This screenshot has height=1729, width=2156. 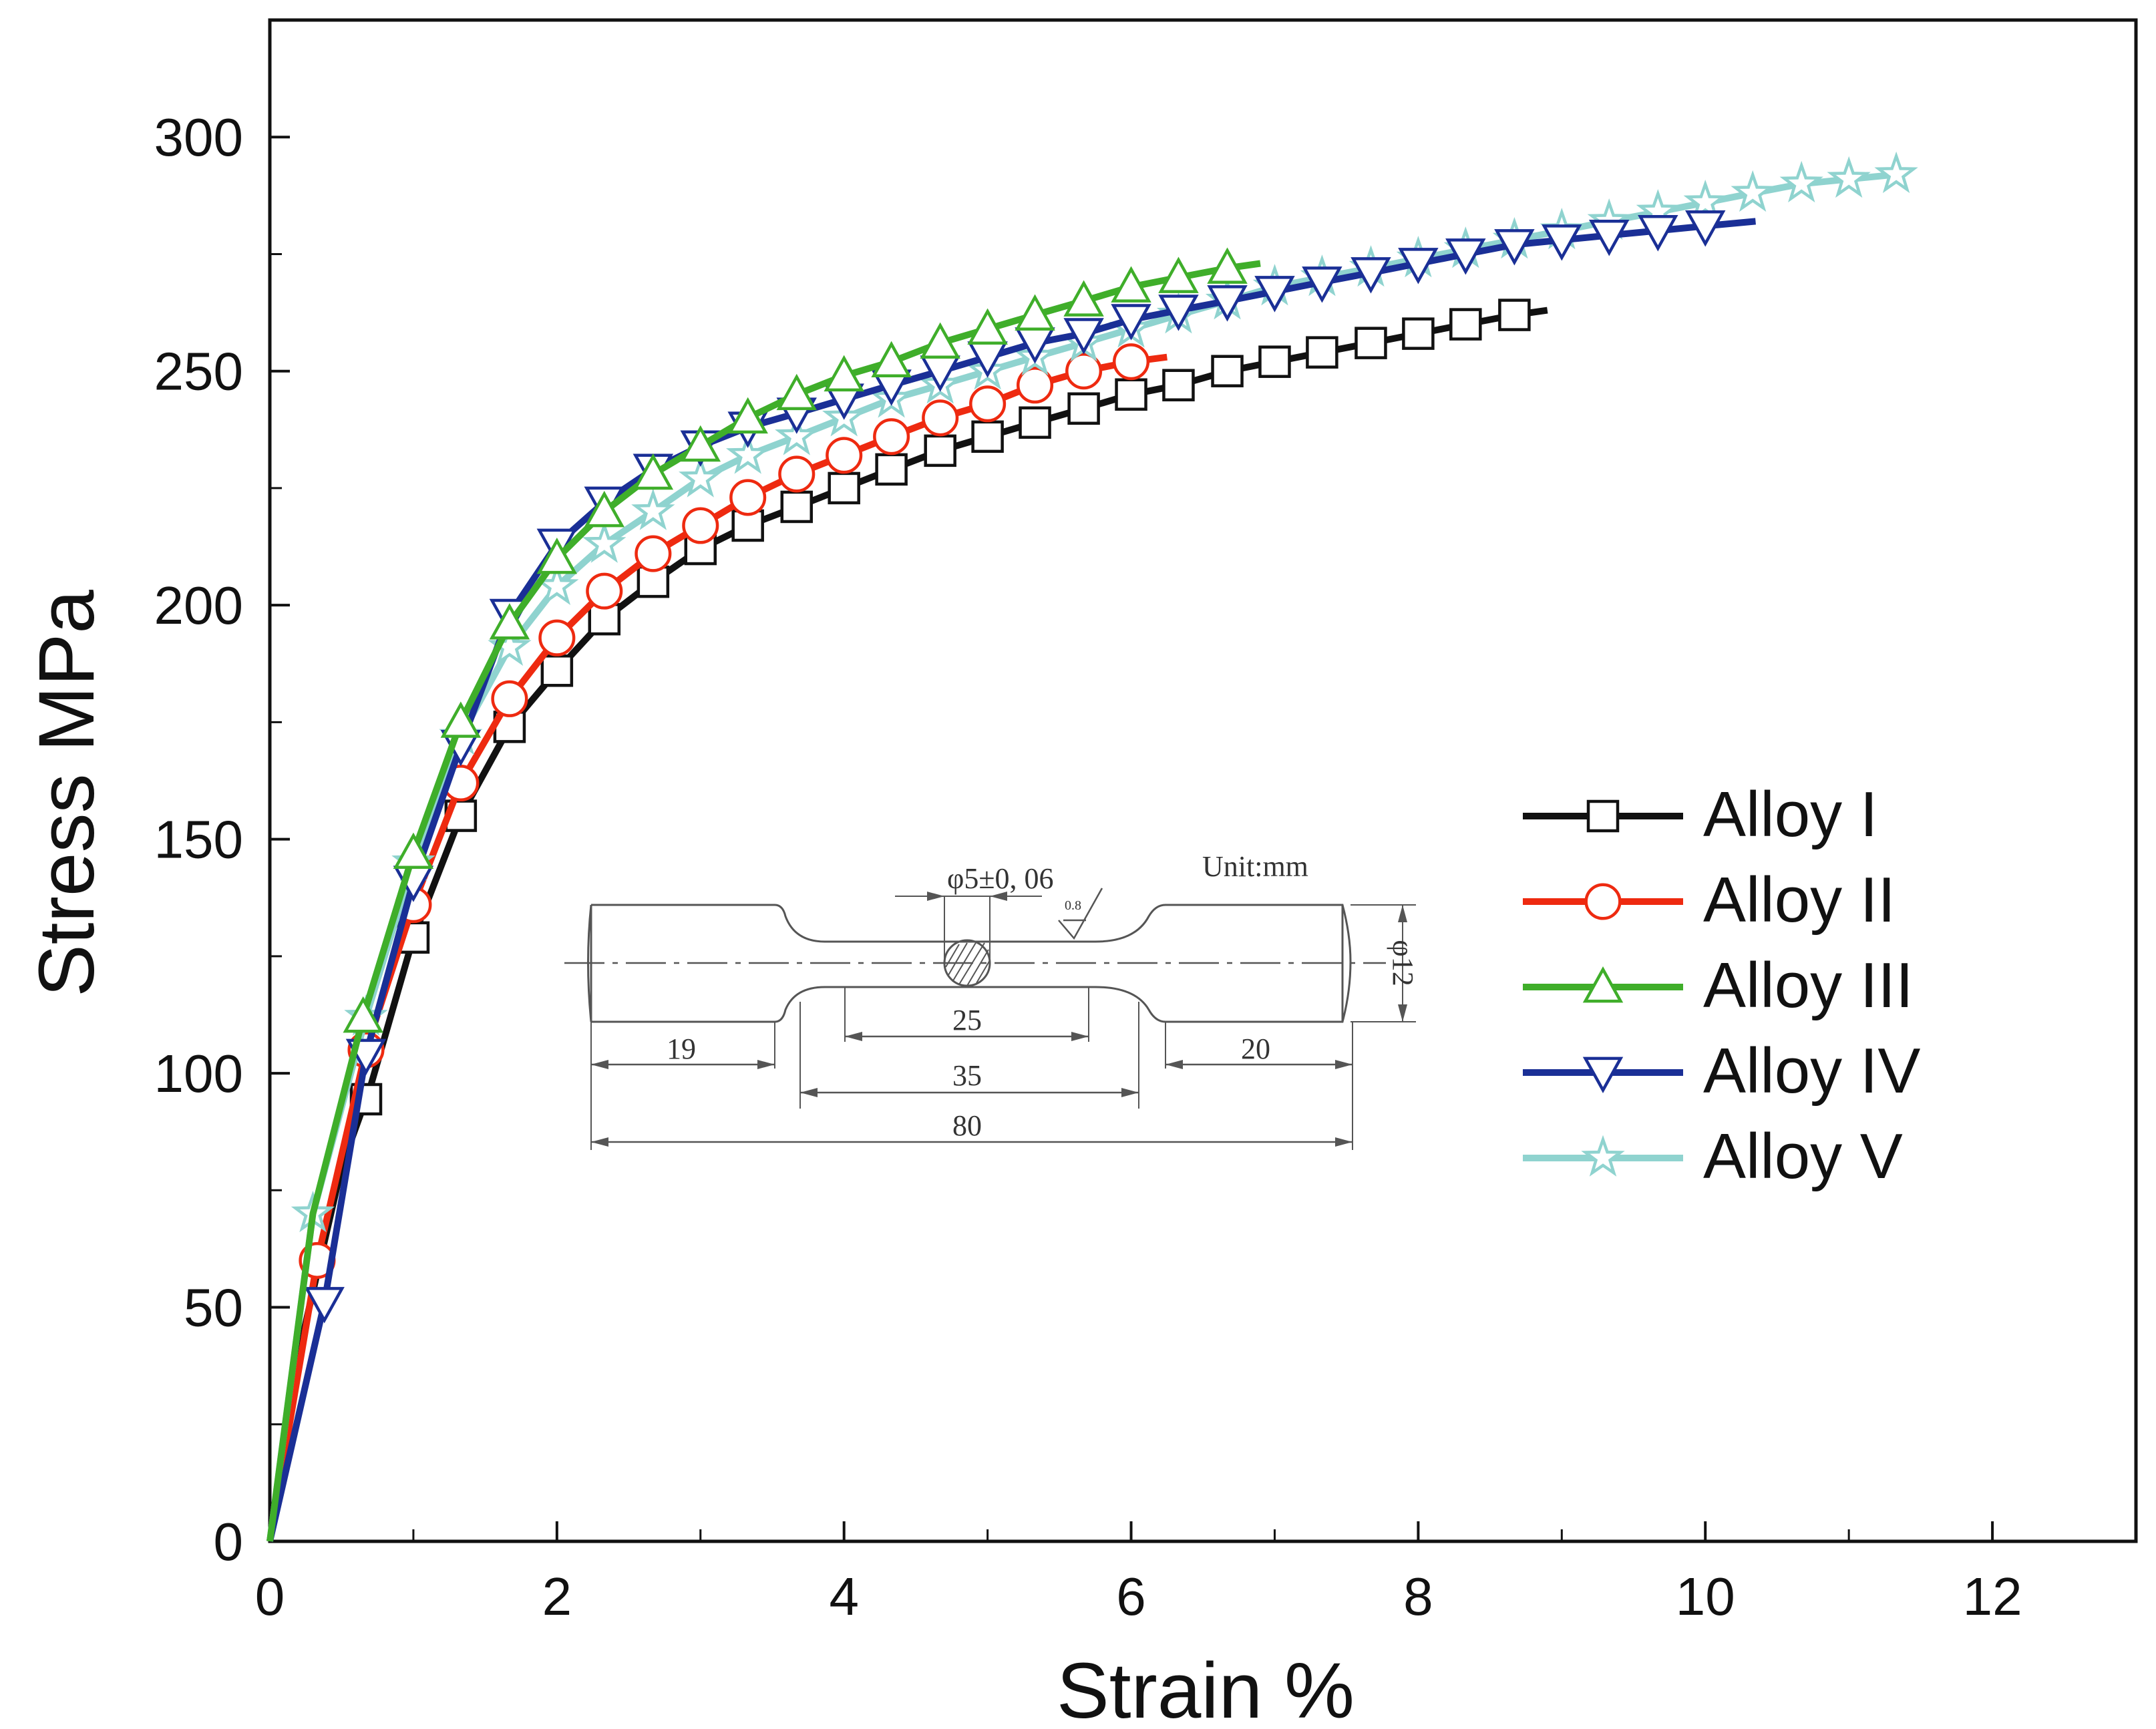 I want to click on legend-label: Alloy V, so click(x=1803, y=1156).